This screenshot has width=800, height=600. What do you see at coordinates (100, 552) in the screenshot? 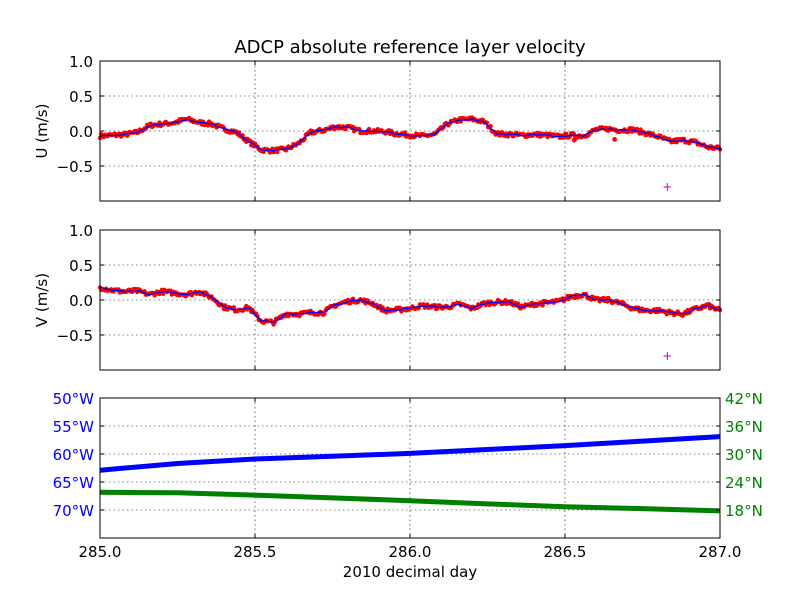
I see `x-tick-label: 285.0` at bounding box center [100, 552].